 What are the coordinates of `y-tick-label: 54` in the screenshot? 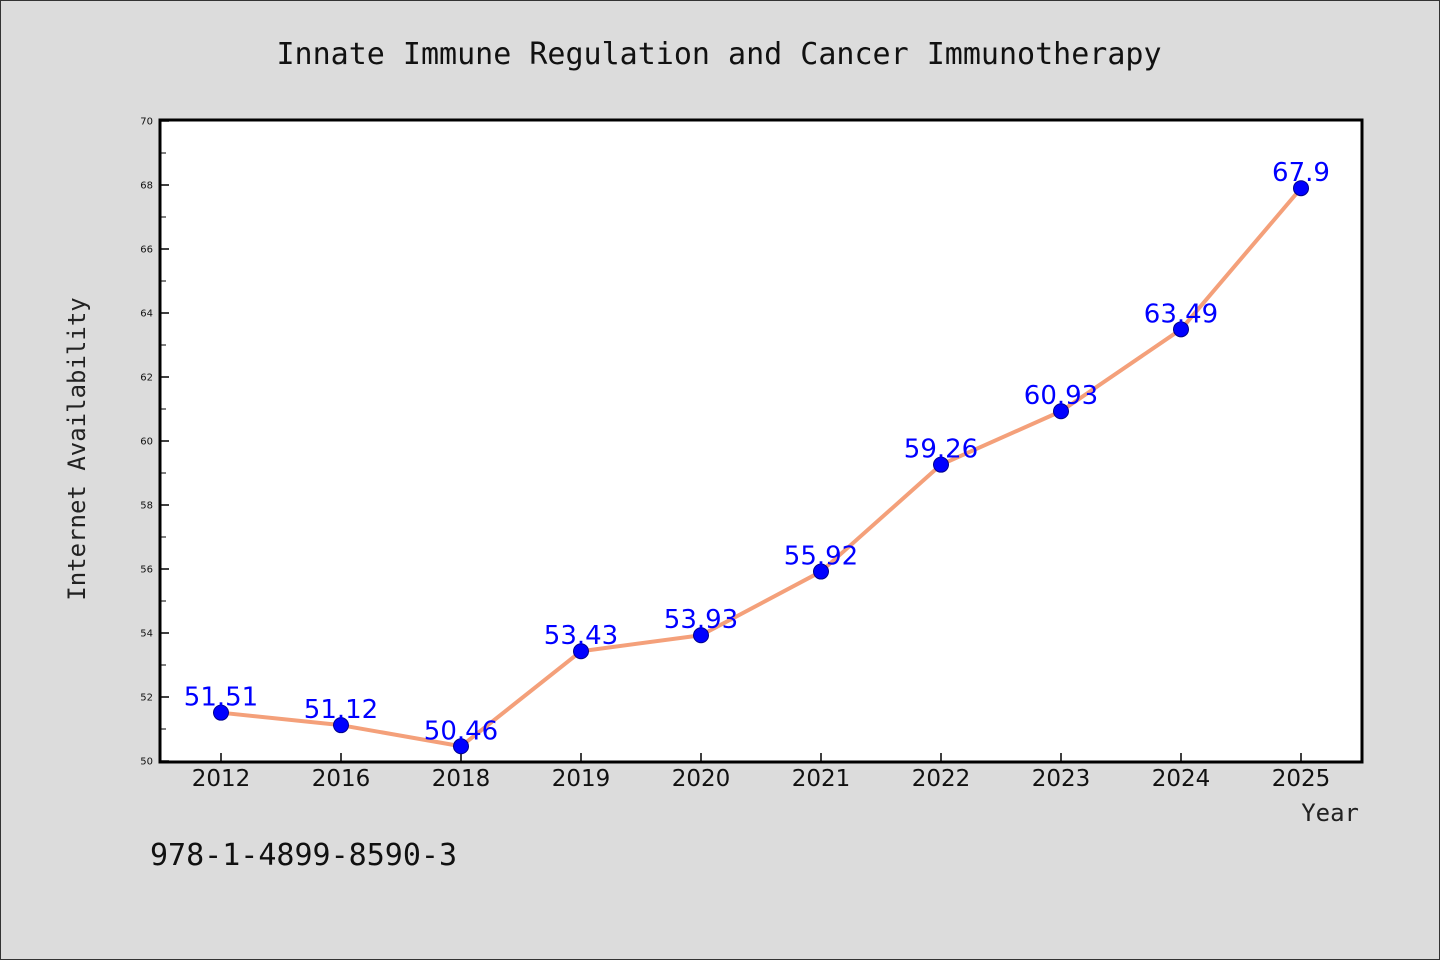 It's located at (146, 634).